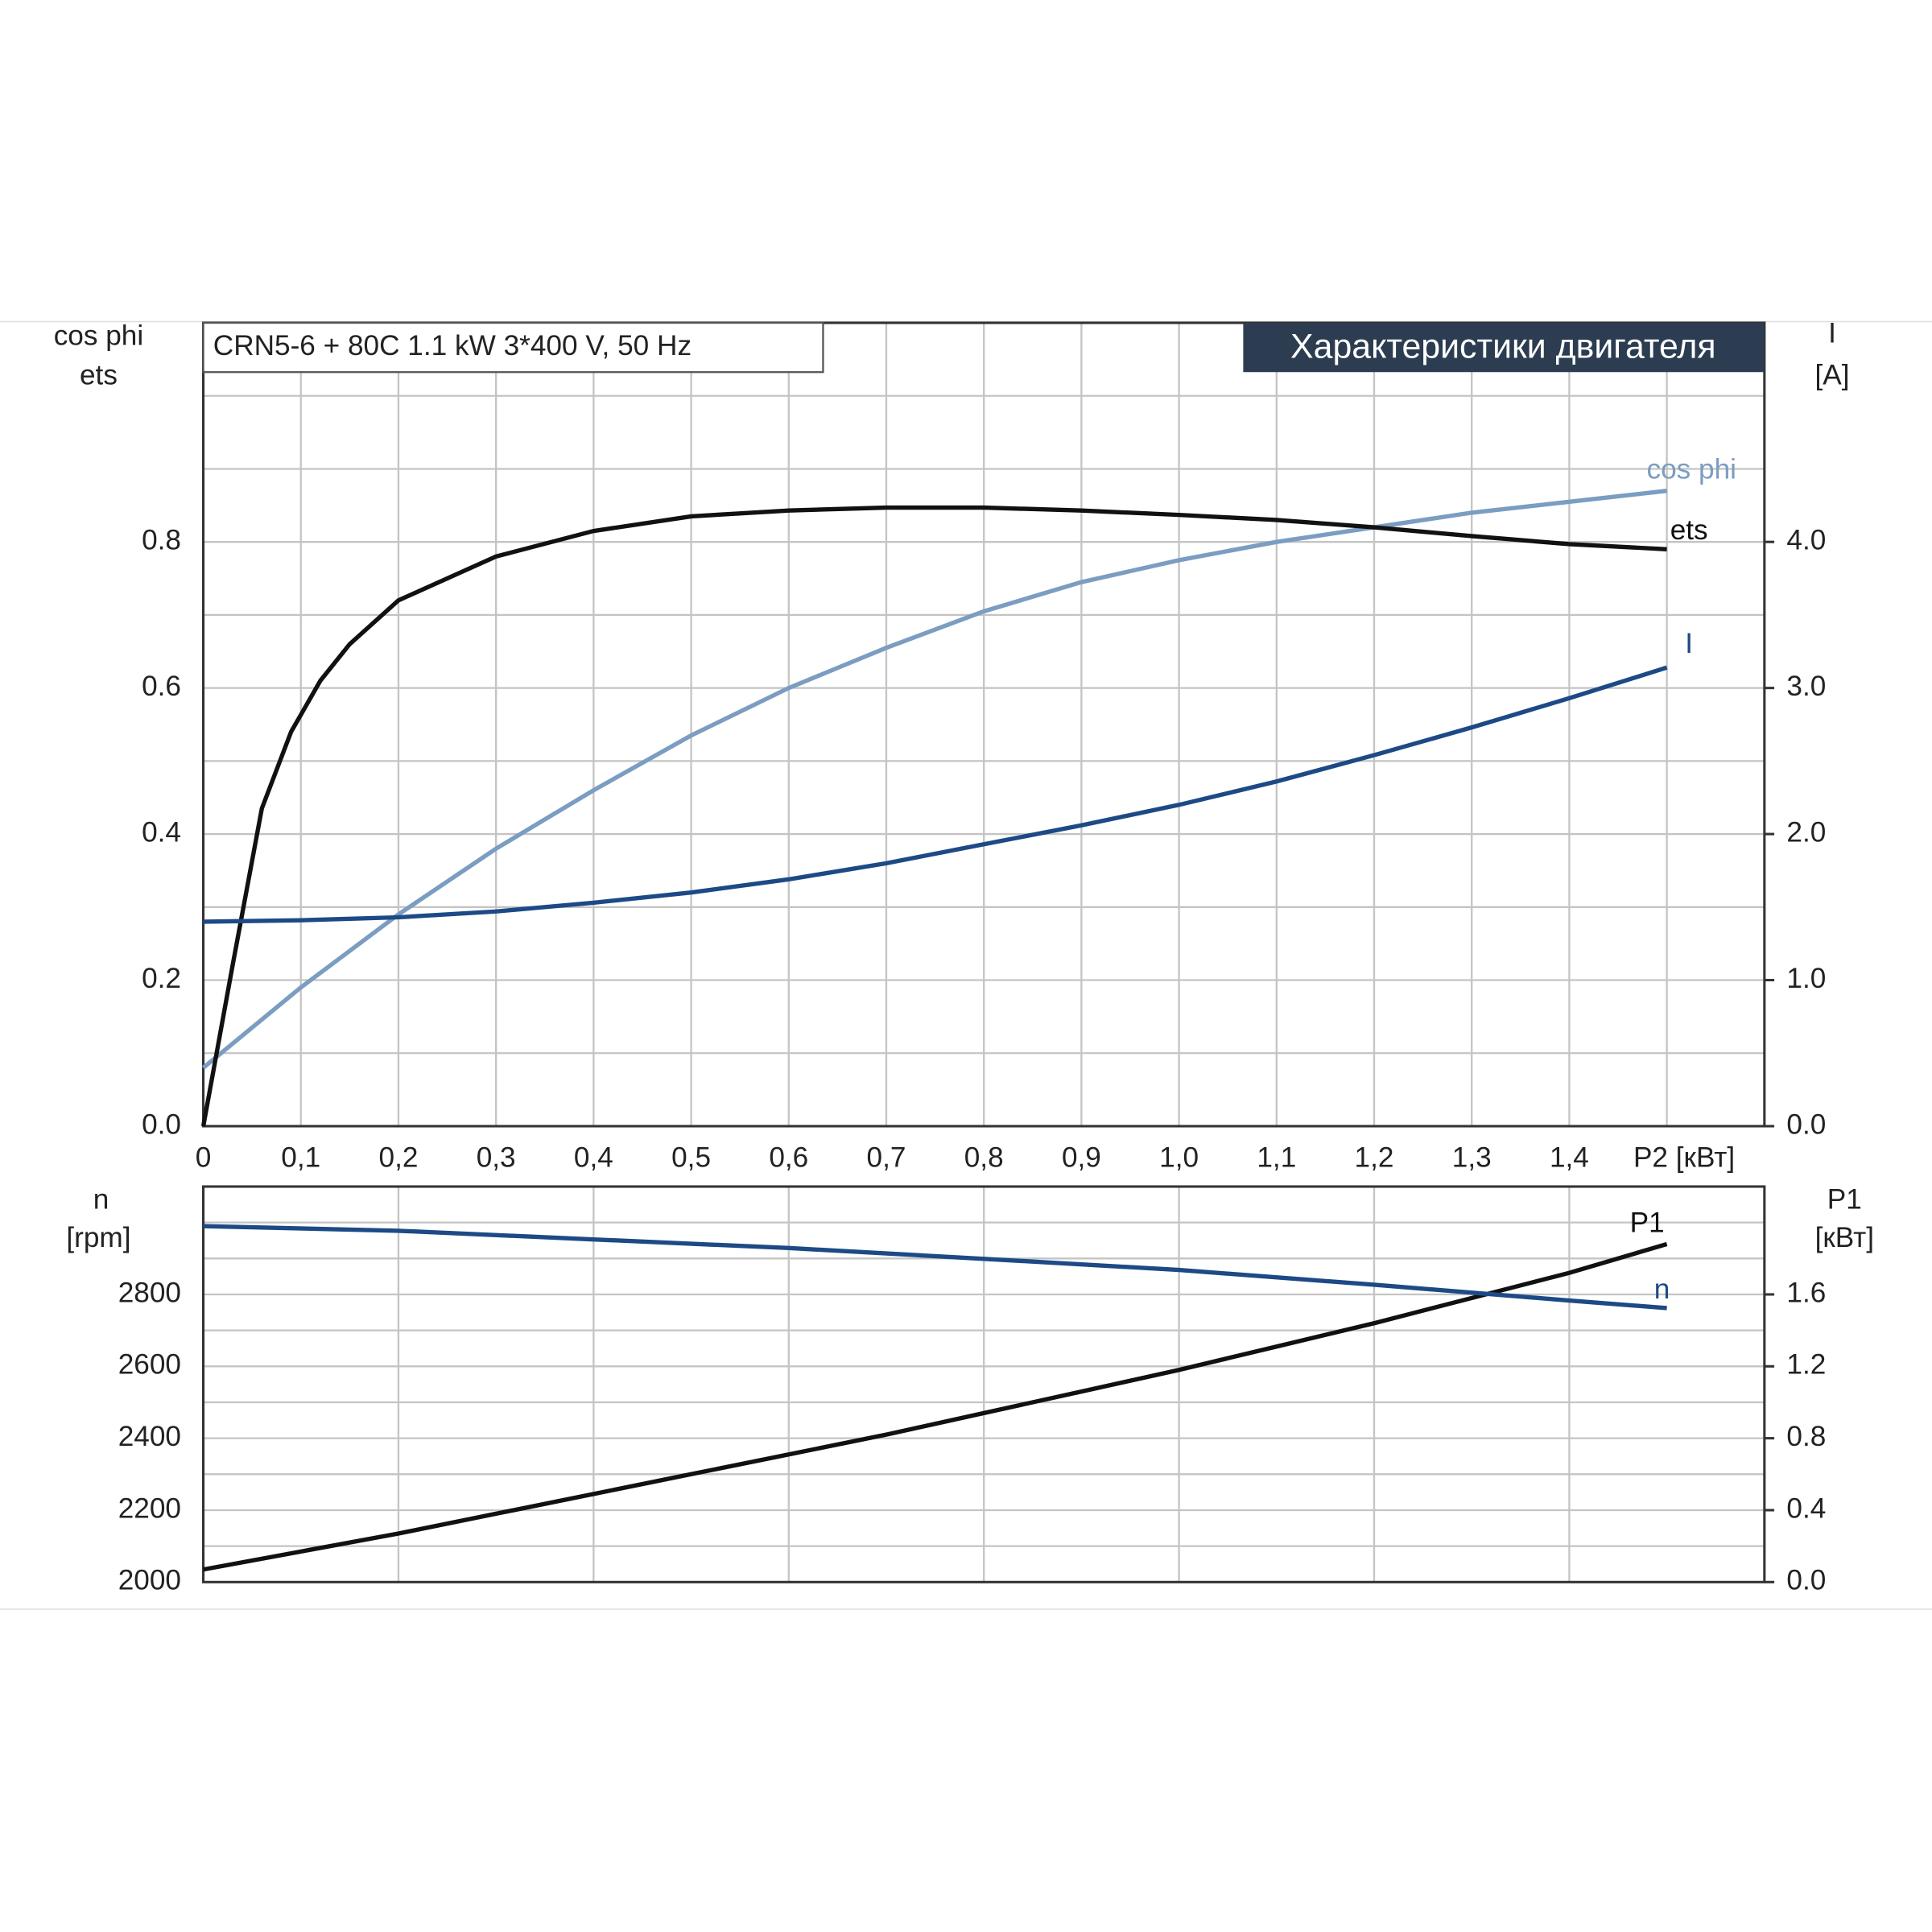 This screenshot has width=1932, height=1932. Describe the element at coordinates (1806, 686) in the screenshot. I see `y2-tick-label: 3.0` at that location.